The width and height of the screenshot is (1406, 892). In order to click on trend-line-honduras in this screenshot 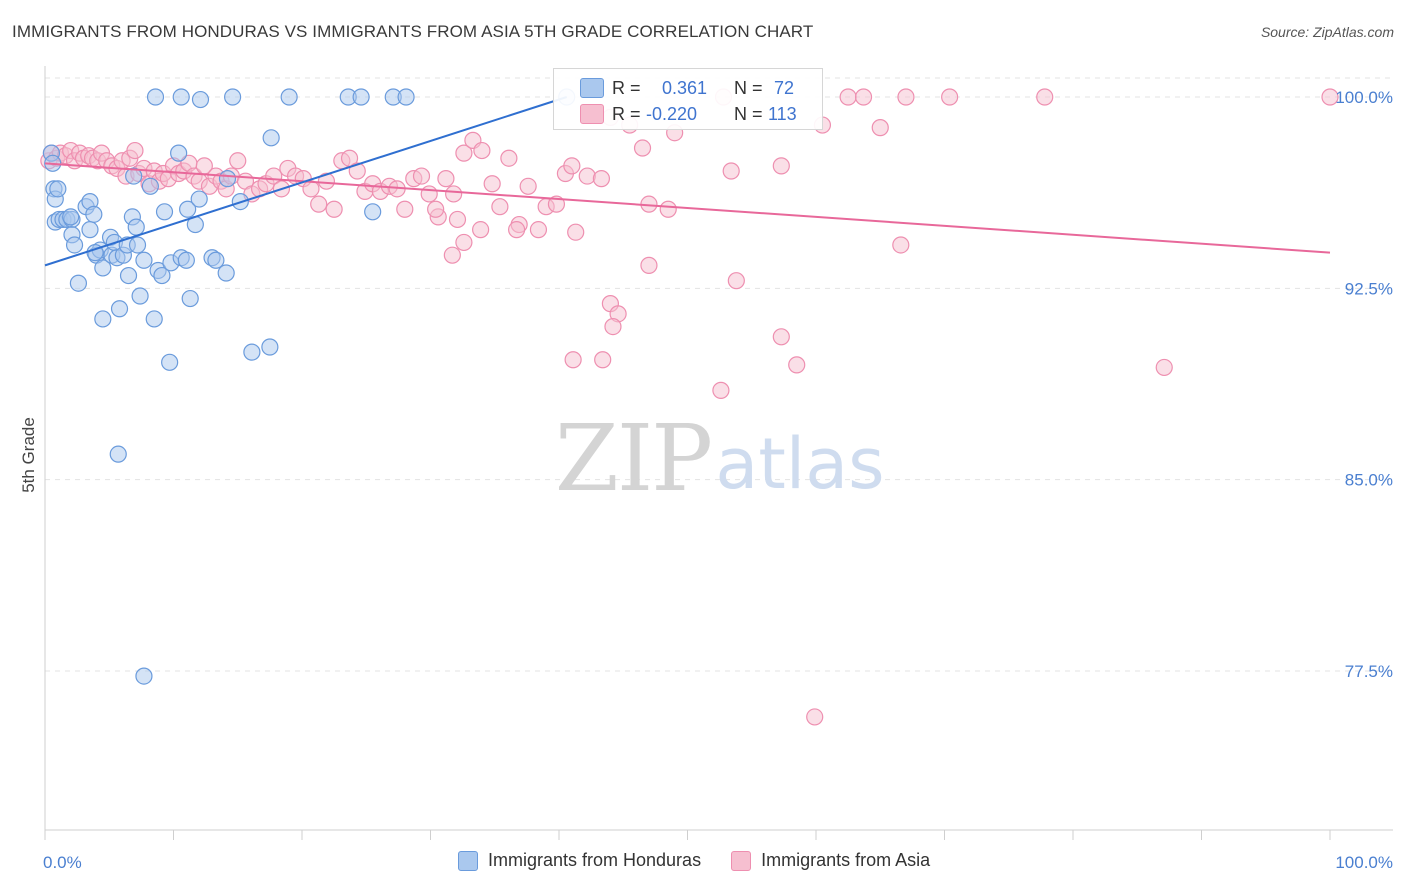, I will do `click(306, 181)`.